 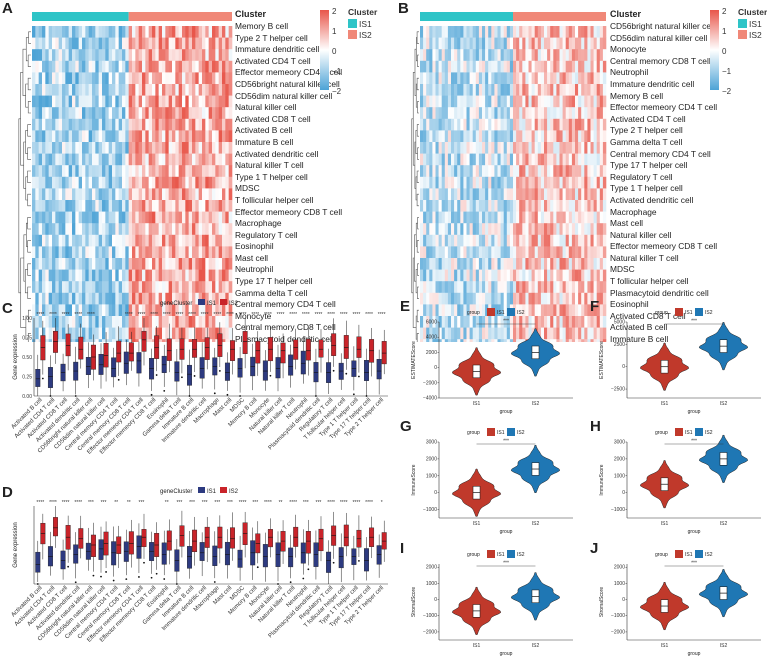 What do you see at coordinates (254, 269) in the screenshot?
I see `heatmap-row-label: Neutrophil` at bounding box center [254, 269].